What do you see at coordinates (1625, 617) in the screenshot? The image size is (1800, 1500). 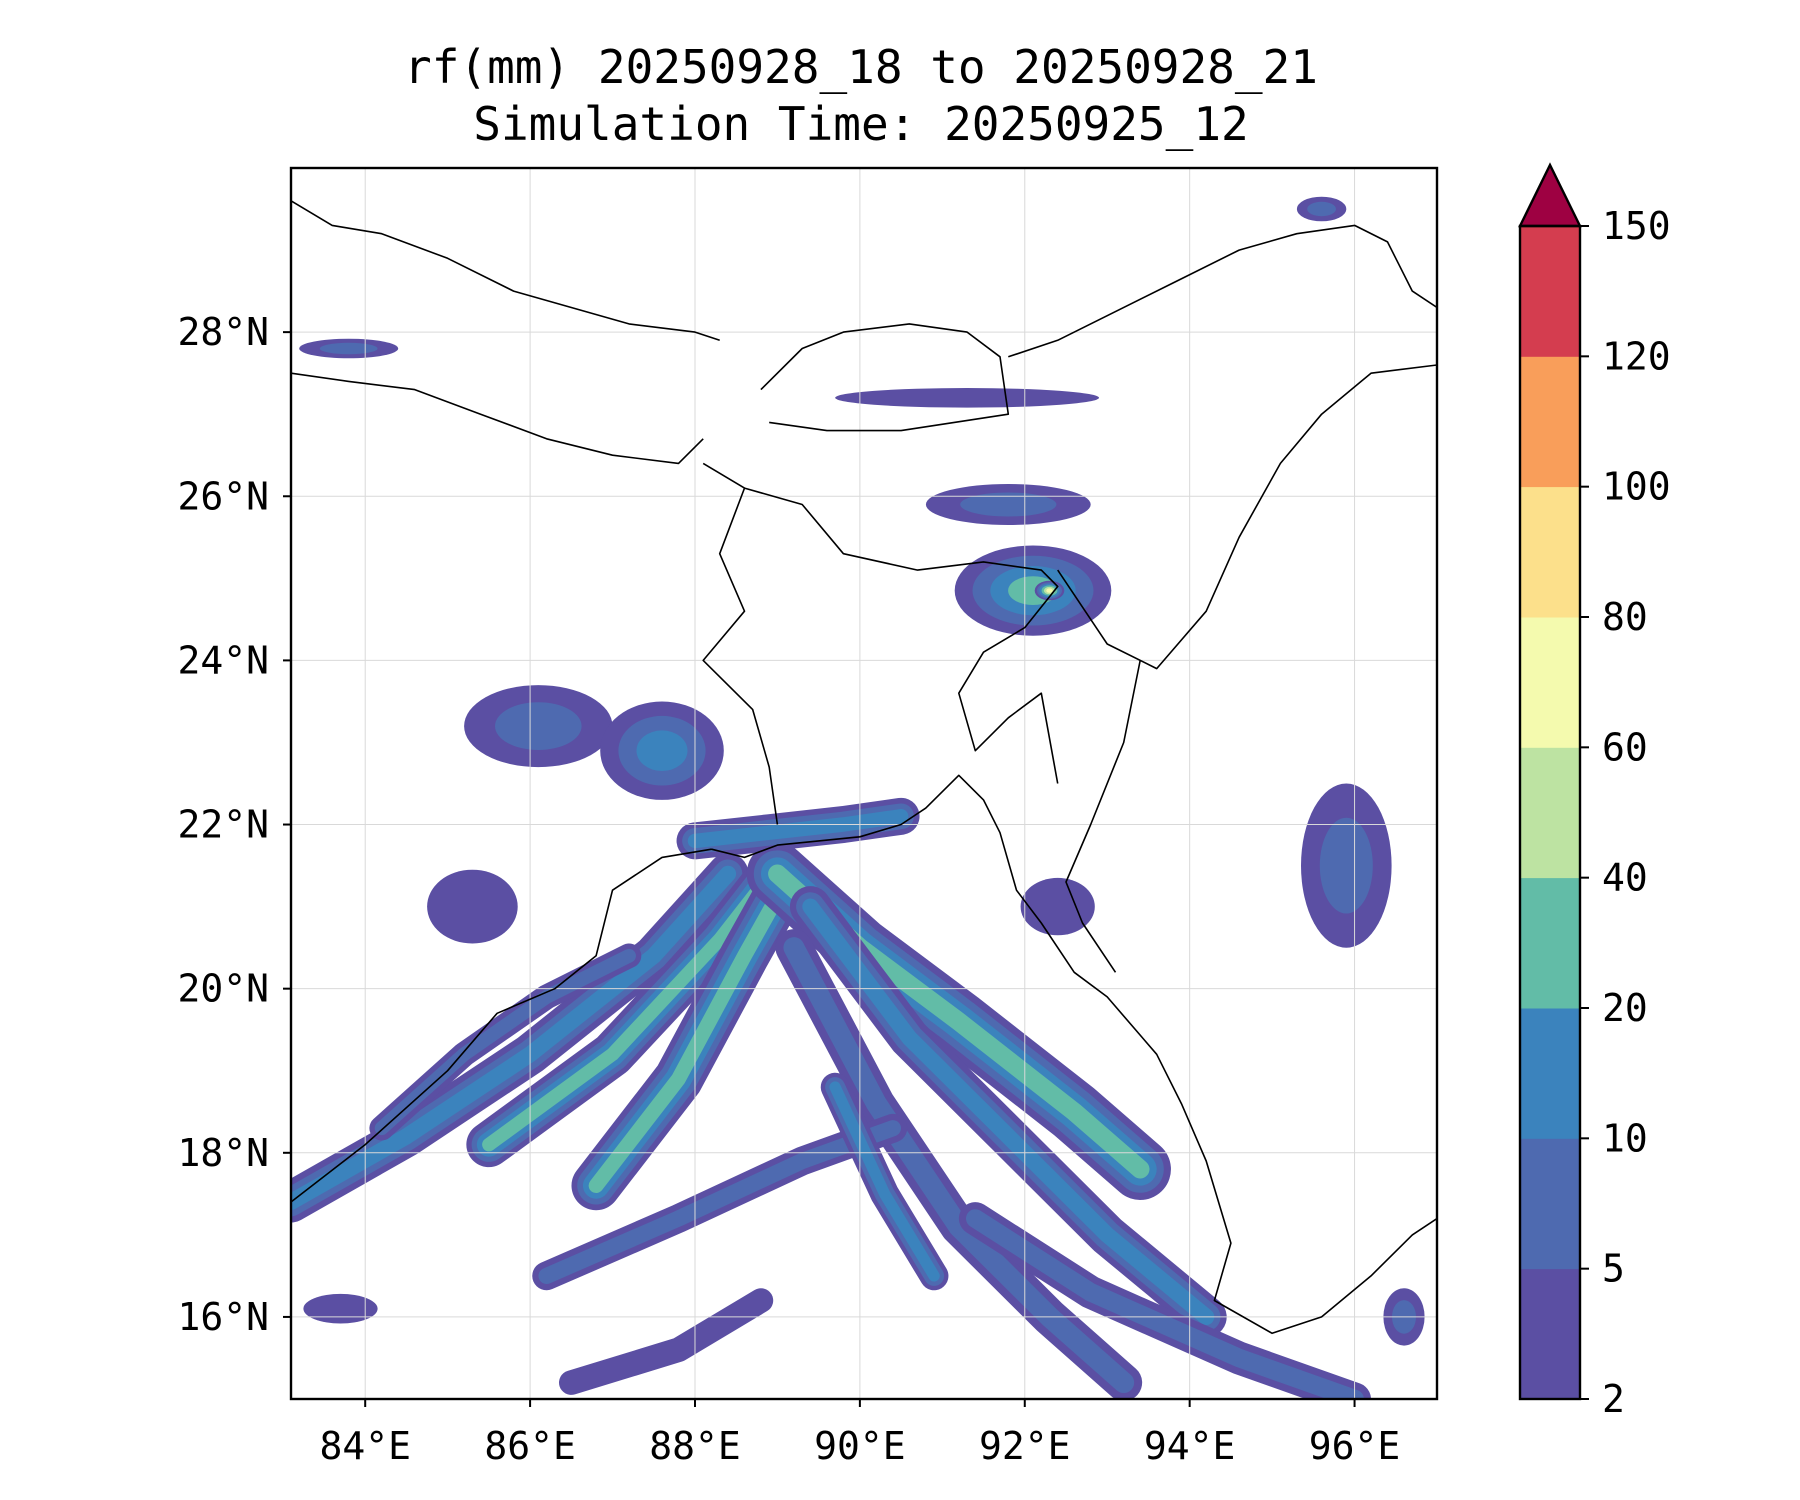 I see `colorbar-tick-label-80: 80` at bounding box center [1625, 617].